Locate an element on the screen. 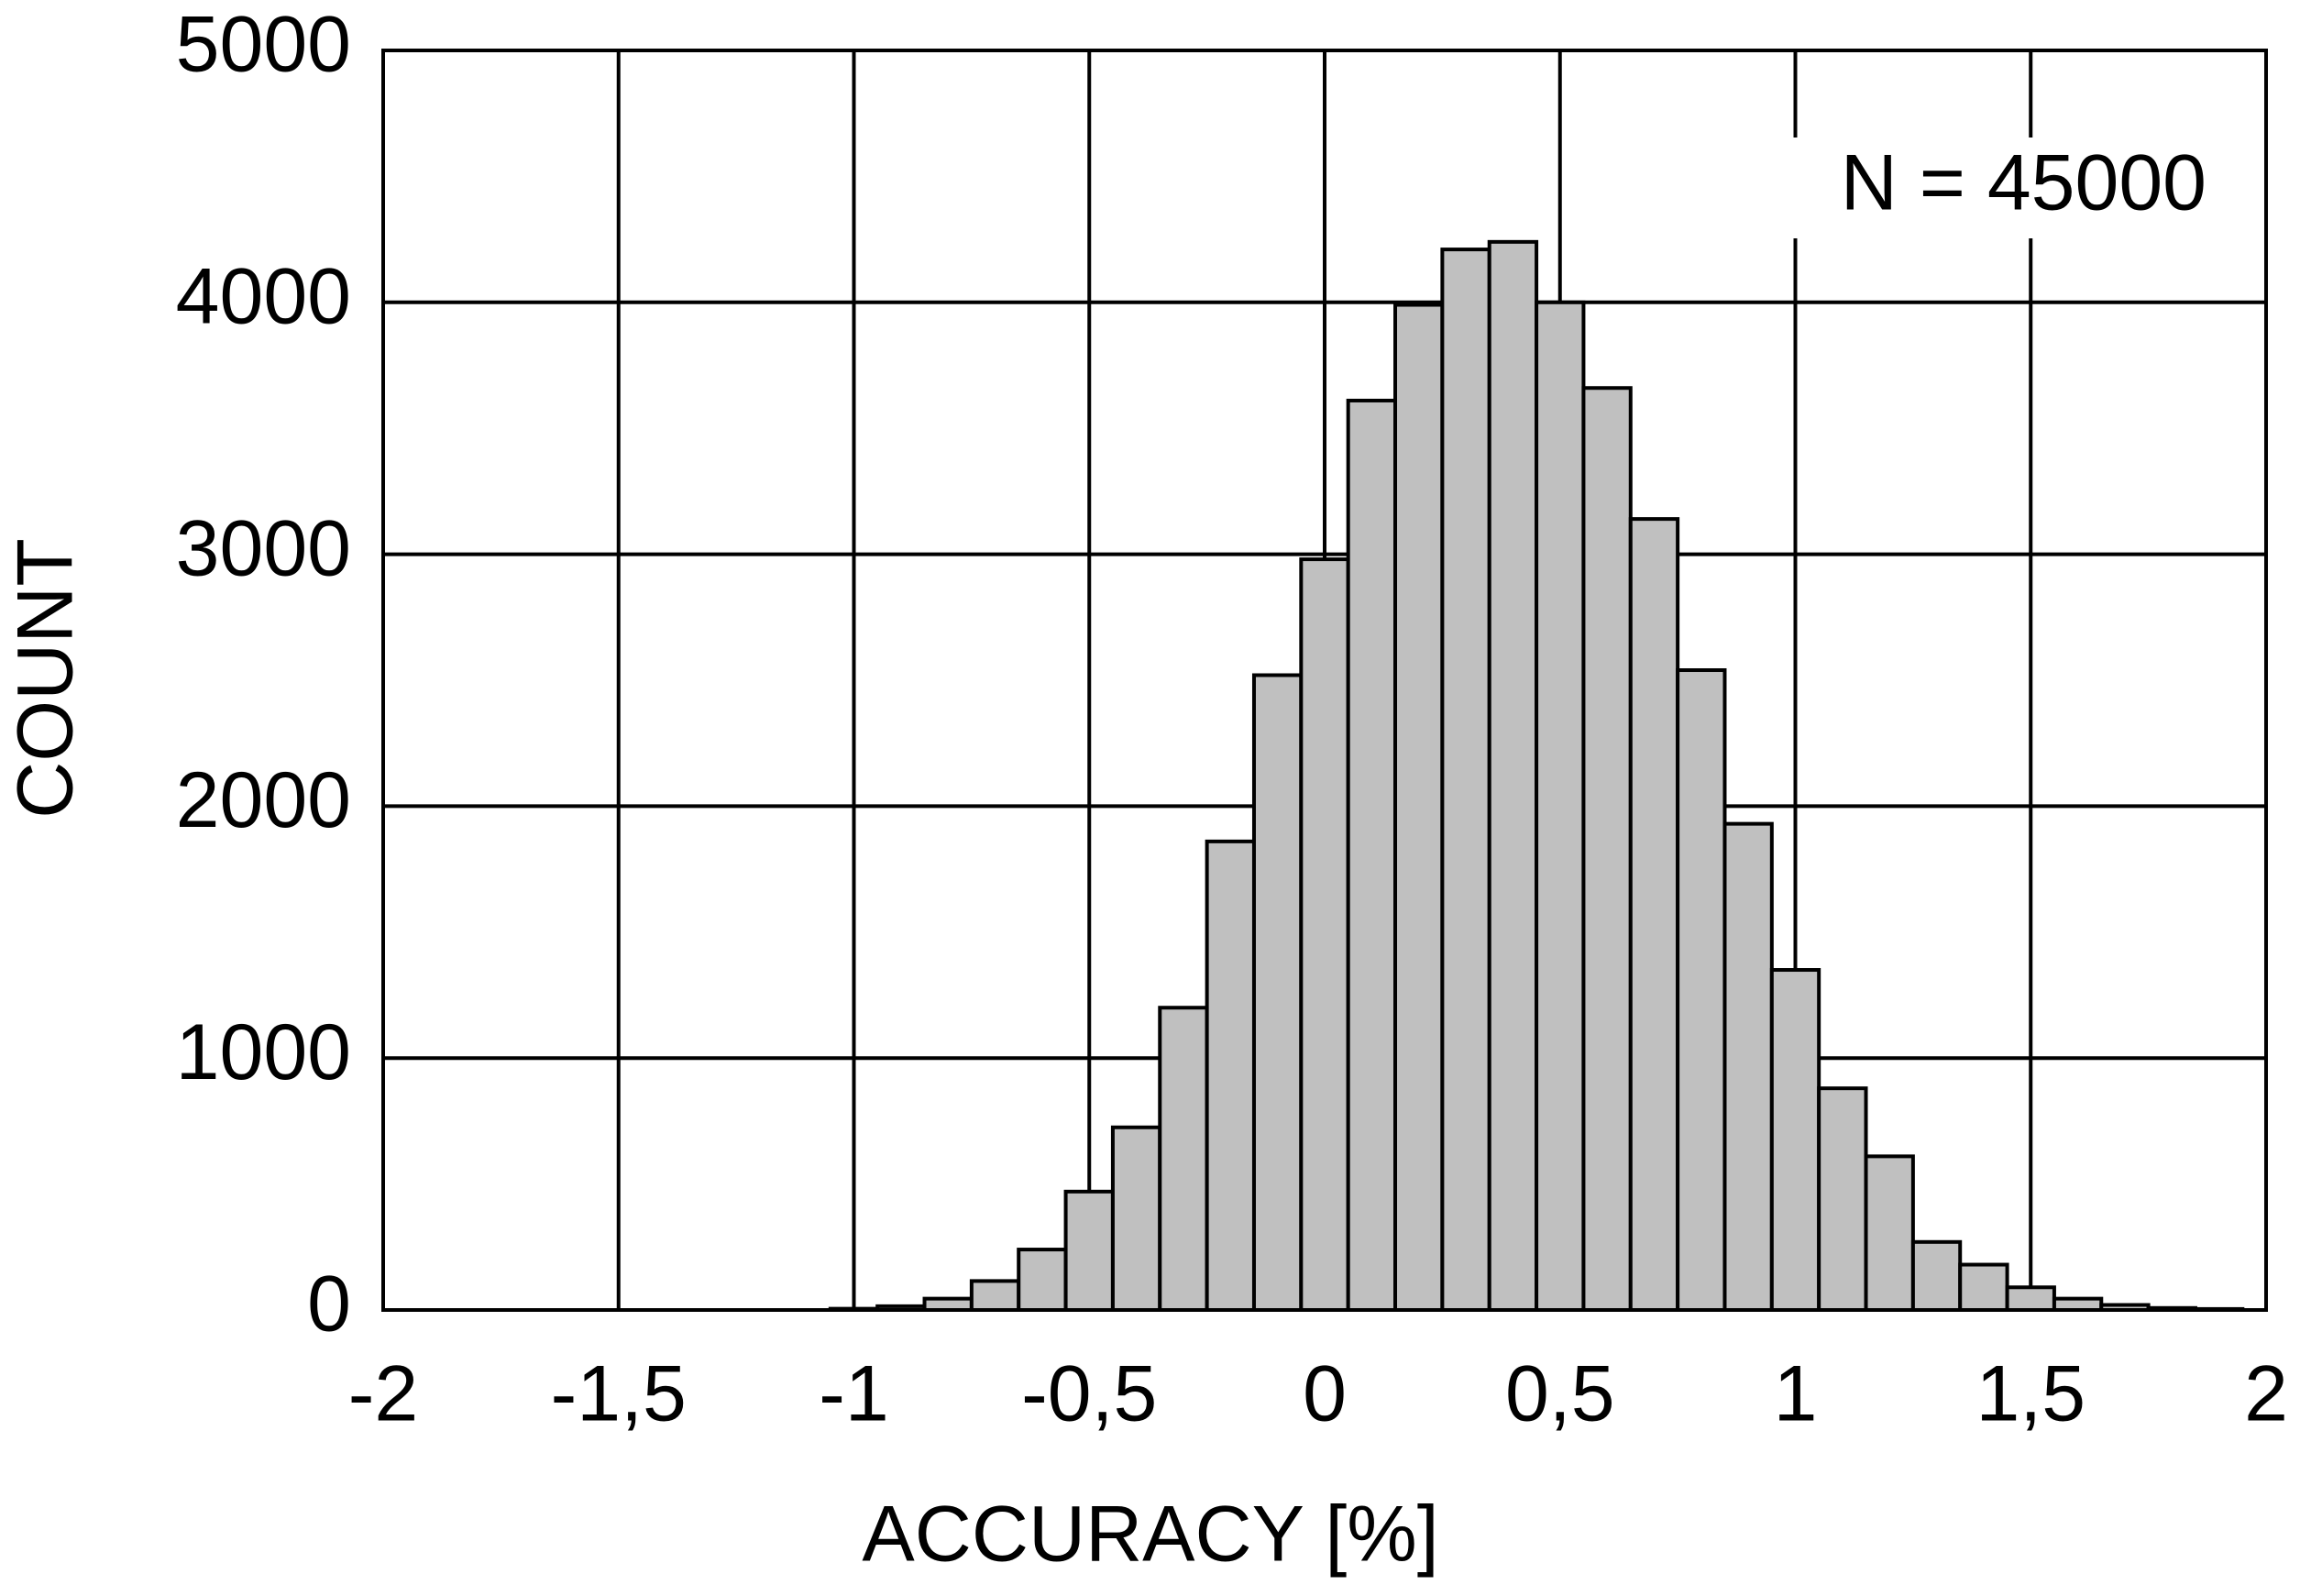  x-tick-label: 1,5 is located at coordinates (2030, 1394).